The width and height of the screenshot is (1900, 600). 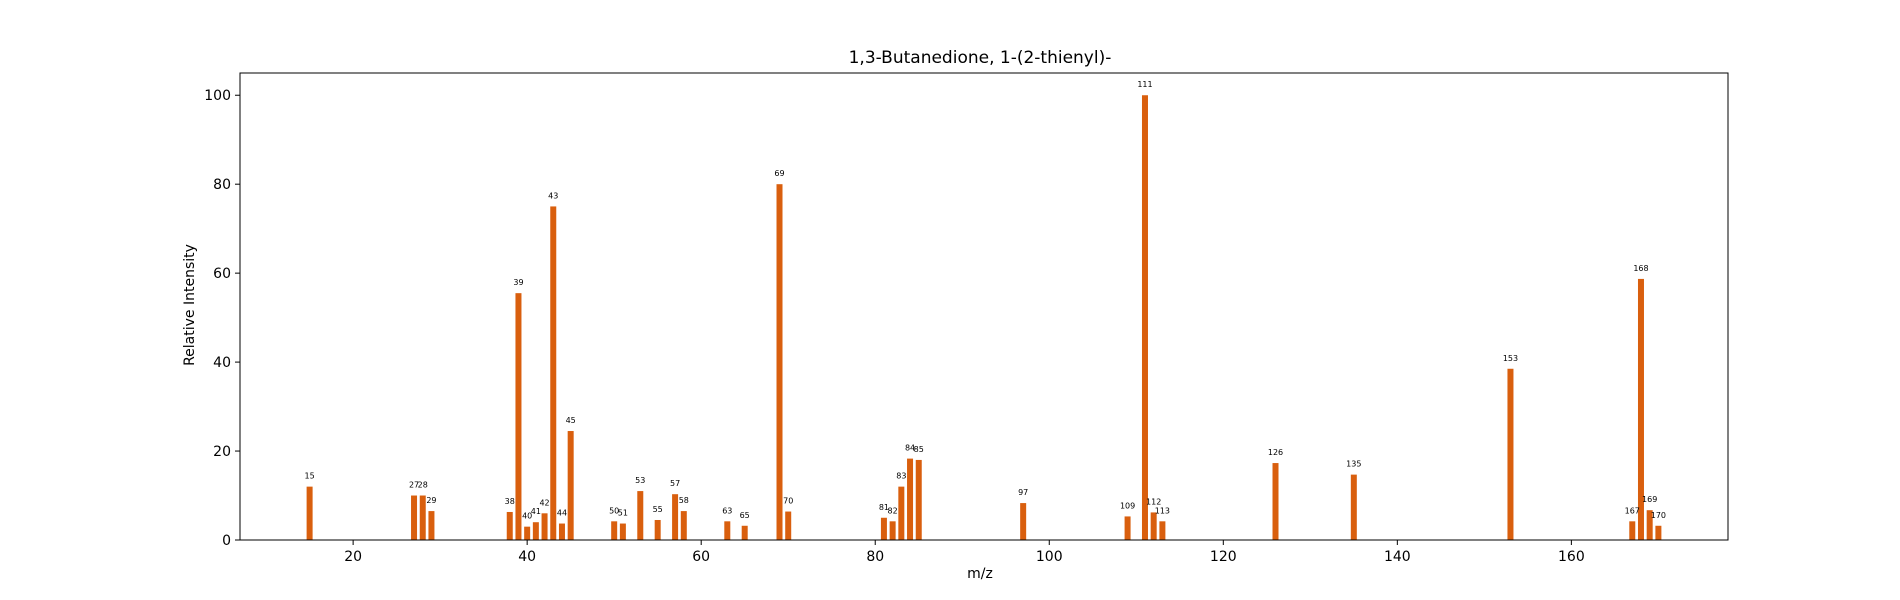 What do you see at coordinates (222, 363) in the screenshot?
I see `y-tick-label-40: 40` at bounding box center [222, 363].